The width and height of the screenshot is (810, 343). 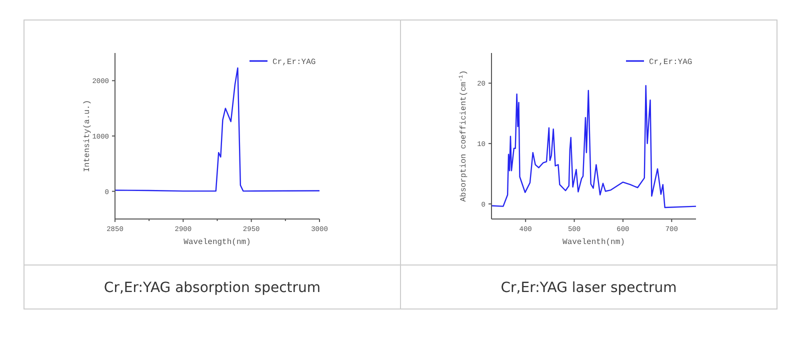 What do you see at coordinates (87, 136) in the screenshot?
I see `y-axis-title: Intensity(a.u.)` at bounding box center [87, 136].